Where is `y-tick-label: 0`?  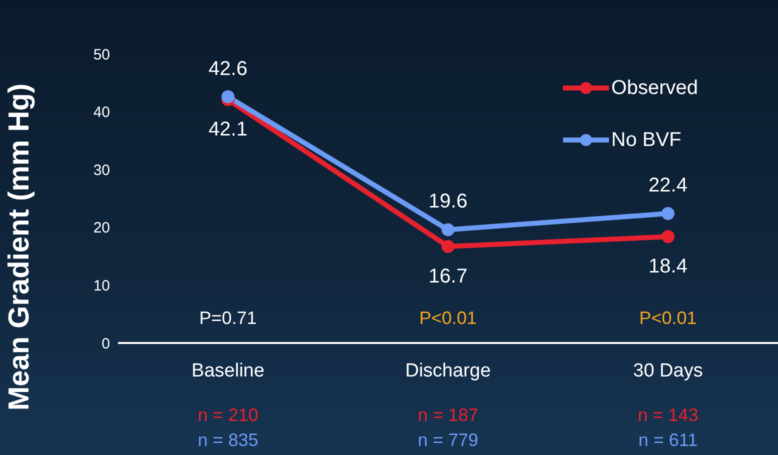 y-tick-label: 0 is located at coordinates (106, 343).